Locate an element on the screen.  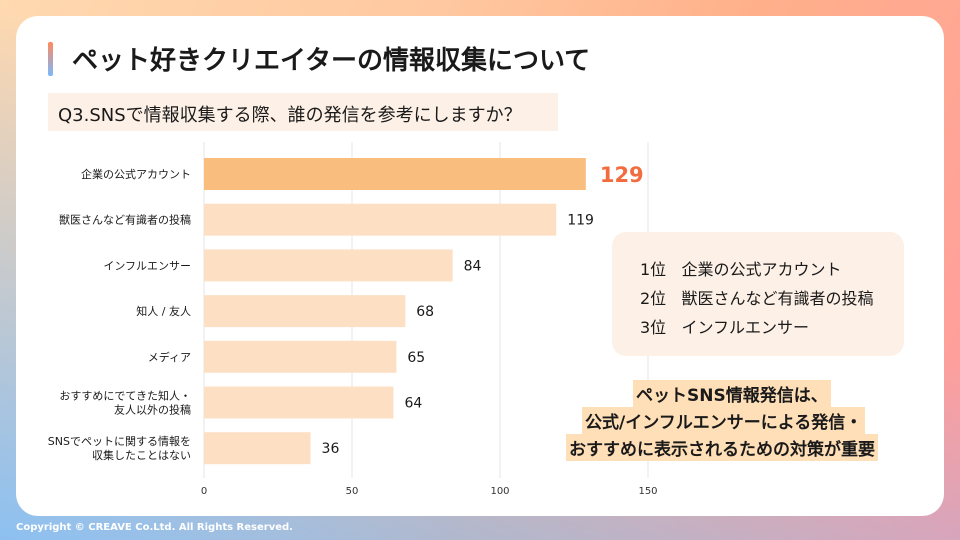
x-tick-label: 50 is located at coordinates (352, 491).